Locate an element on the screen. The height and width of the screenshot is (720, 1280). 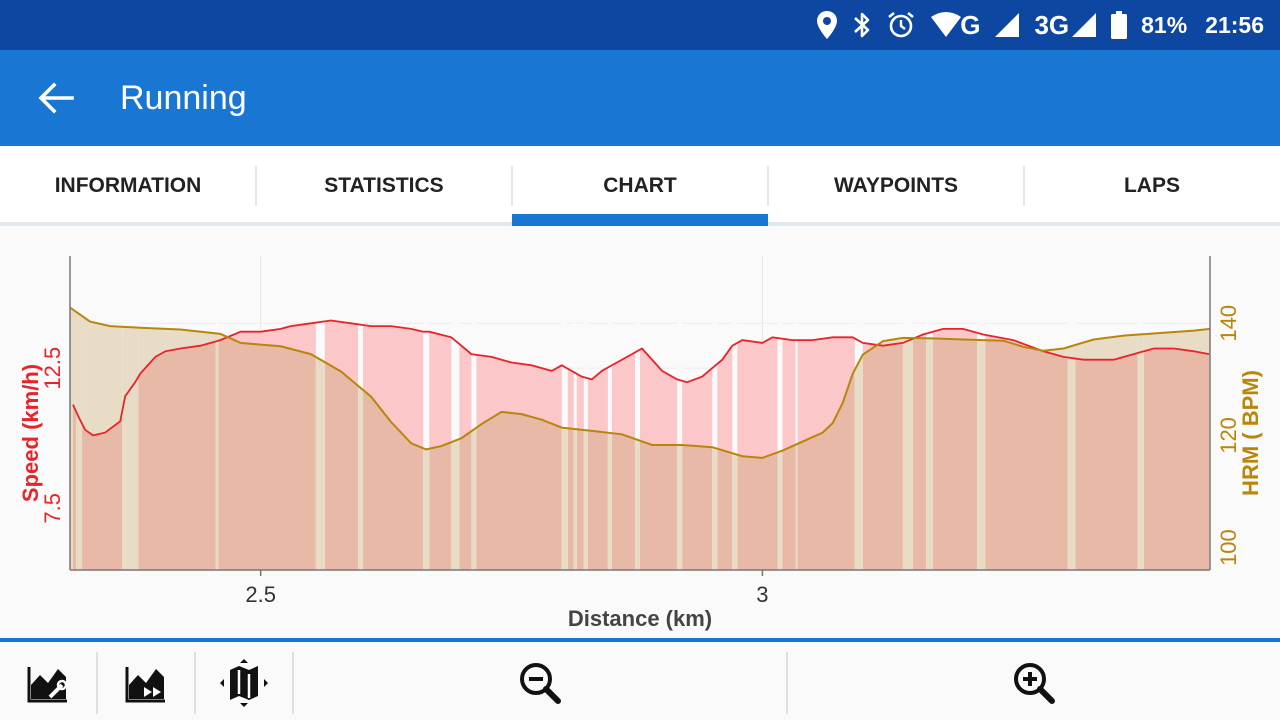
speed-tick-label: 7.5 is located at coordinates (52, 508).